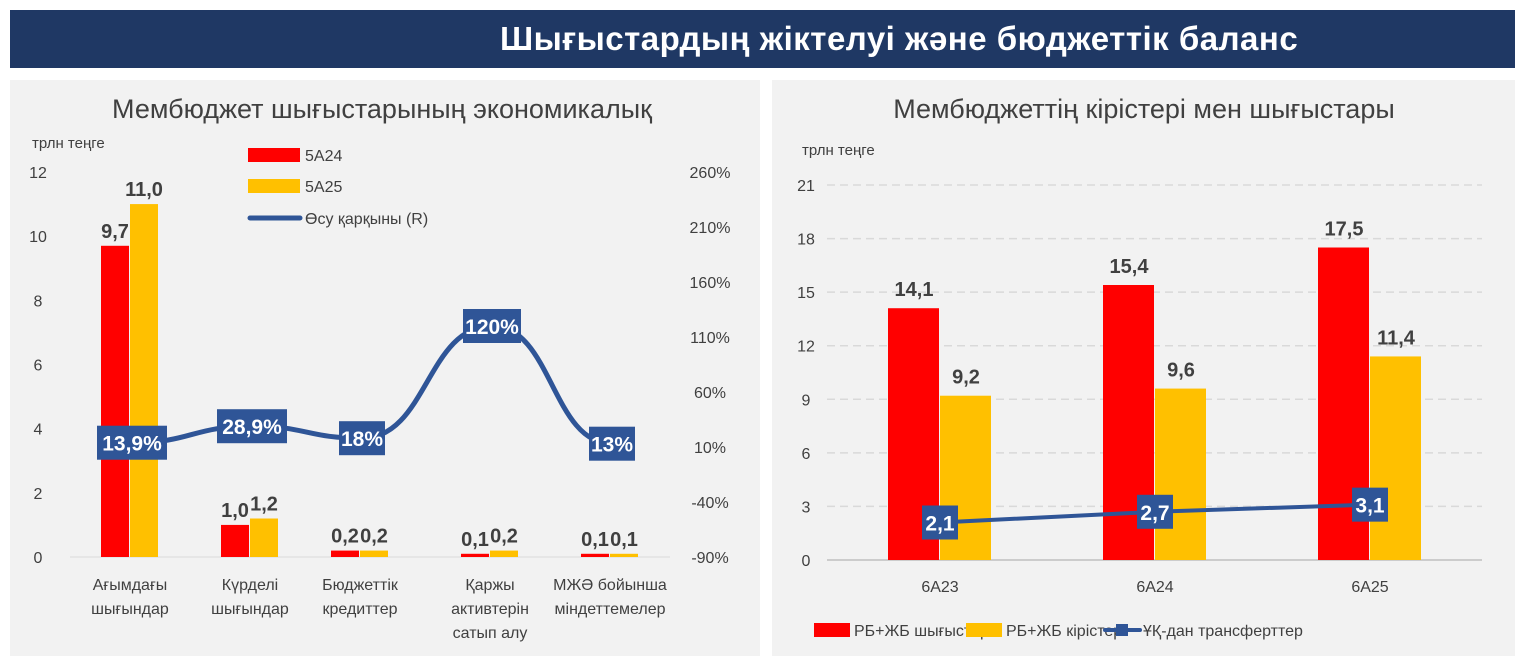 Image resolution: width=1525 pixels, height=663 pixels. Describe the element at coordinates (382, 109) in the screenshot. I see `chart-title: Мембюджет шығыстарының экономикалық` at that location.